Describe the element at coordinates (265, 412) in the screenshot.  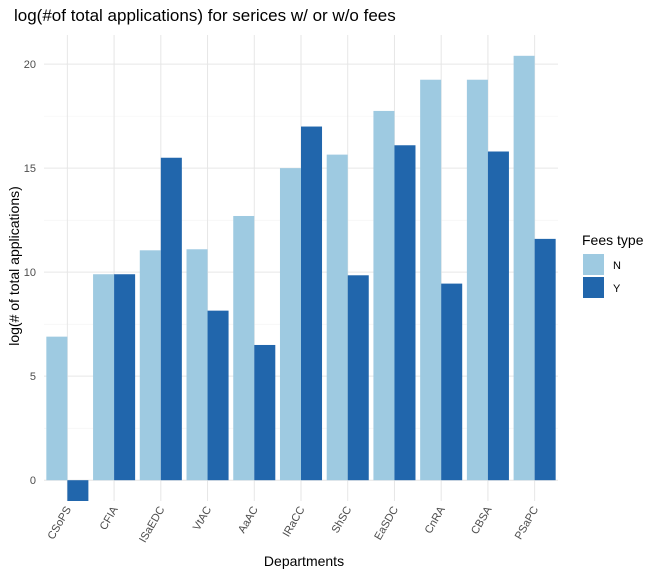
I see `bar-Y-AaAC` at that location.